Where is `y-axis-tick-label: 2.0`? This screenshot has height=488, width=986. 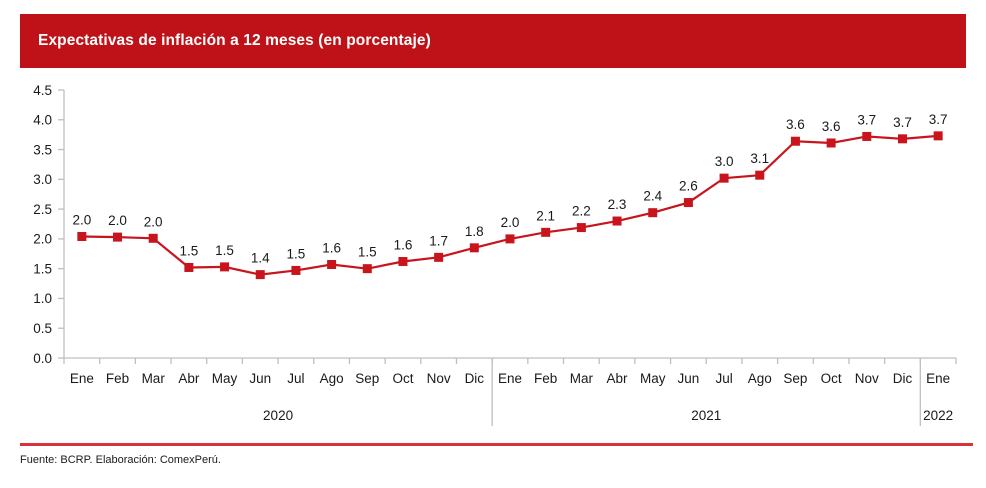 y-axis-tick-label: 2.0 is located at coordinates (42, 239).